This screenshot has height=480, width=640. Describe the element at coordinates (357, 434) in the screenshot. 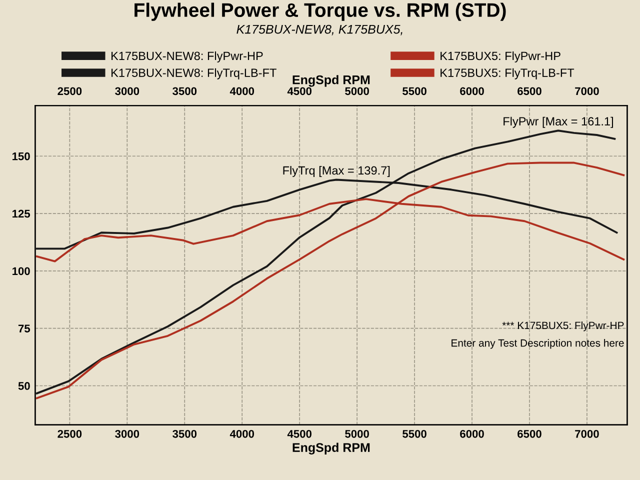

I see `x-tick-label: 5000` at that location.